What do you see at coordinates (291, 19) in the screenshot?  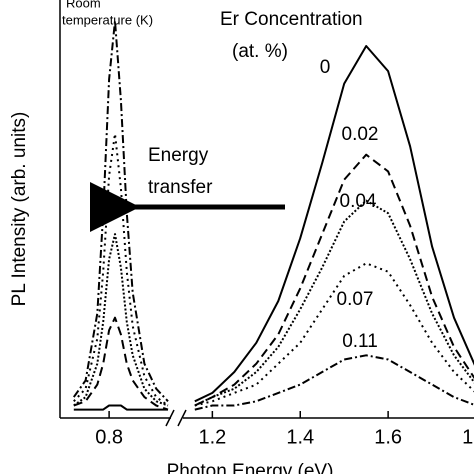 I see `legend-title: Er Concentration` at bounding box center [291, 19].